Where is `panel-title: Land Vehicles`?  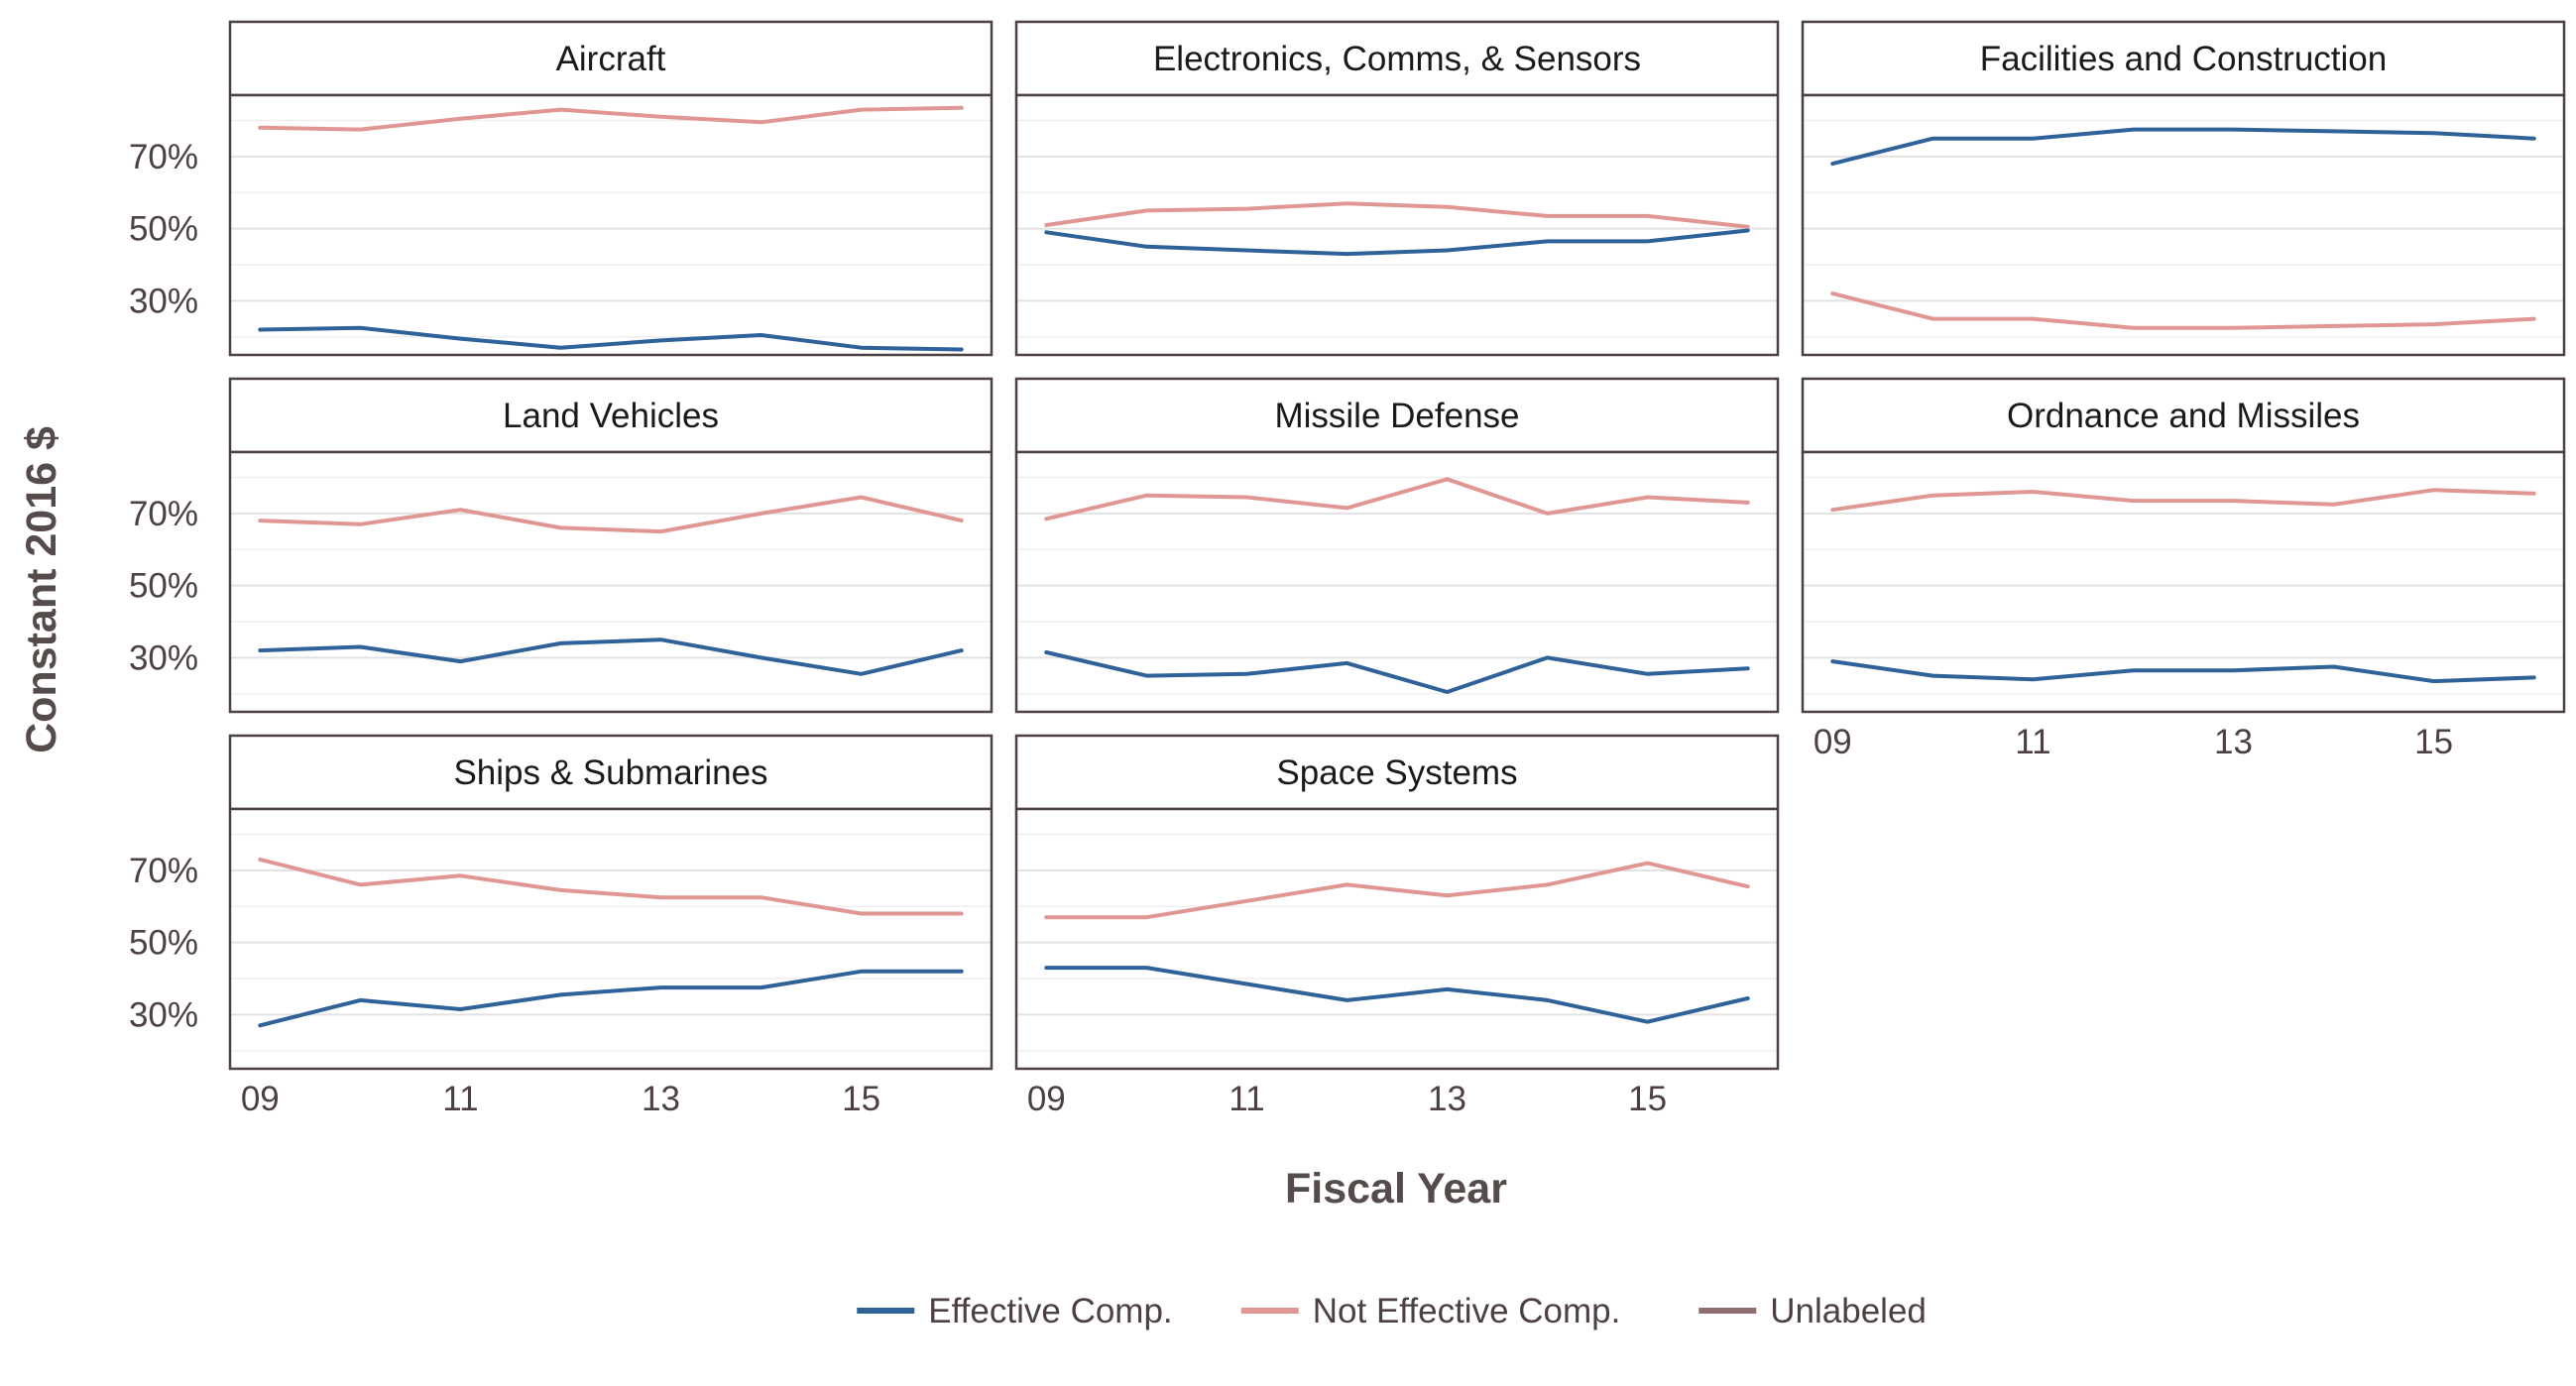 panel-title: Land Vehicles is located at coordinates (611, 416).